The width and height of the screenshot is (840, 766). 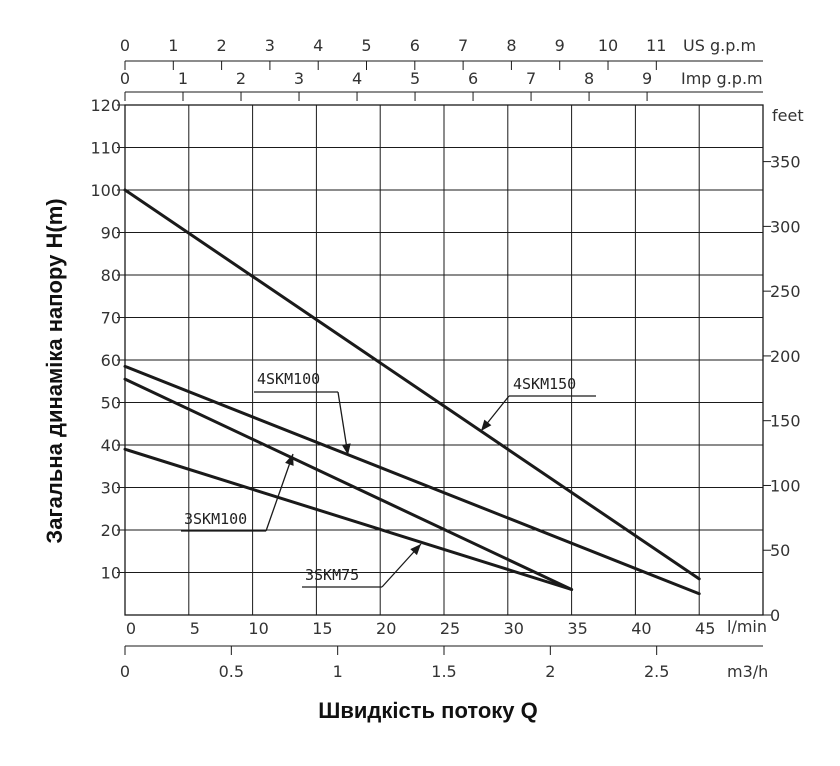 What do you see at coordinates (473, 78) in the screenshot?
I see `x-tick-label-imp: 6` at bounding box center [473, 78].